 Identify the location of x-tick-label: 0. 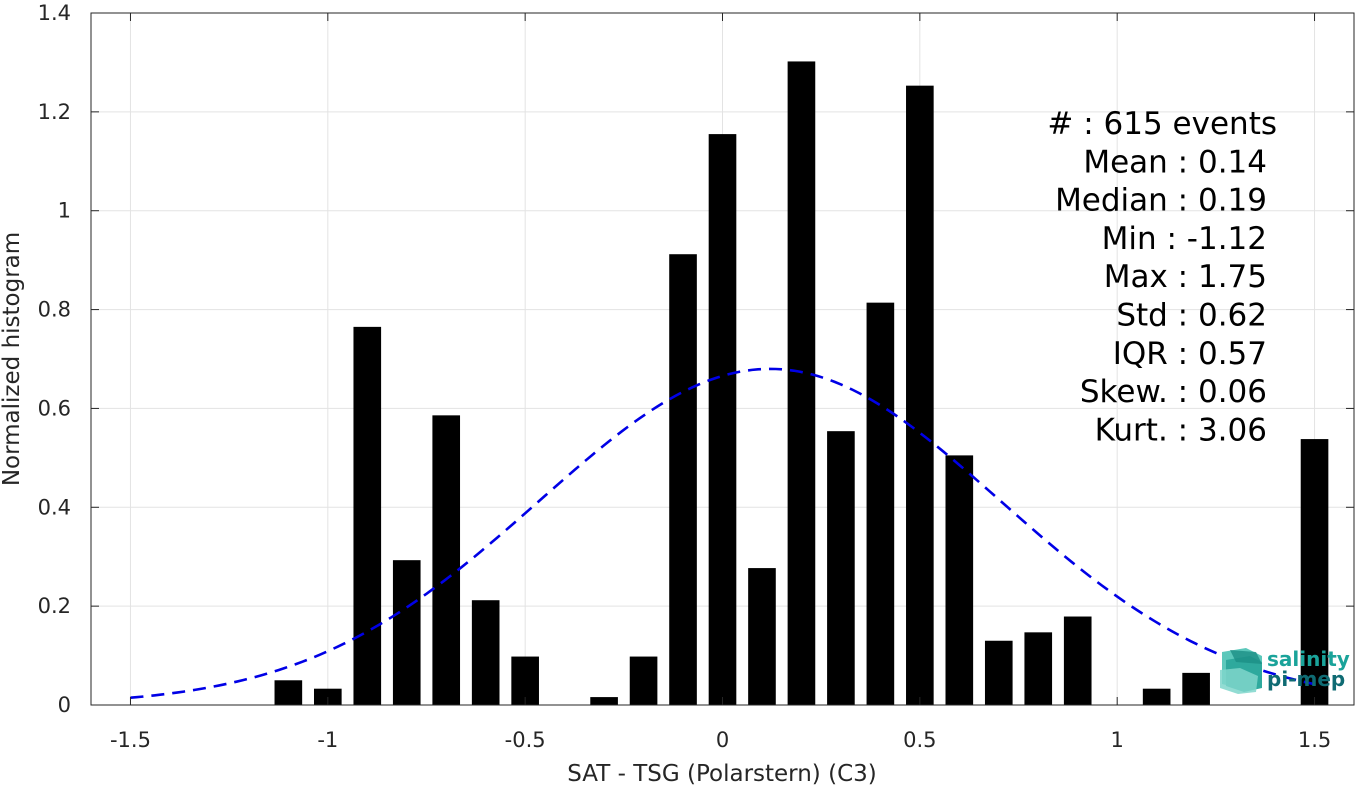
(722, 740).